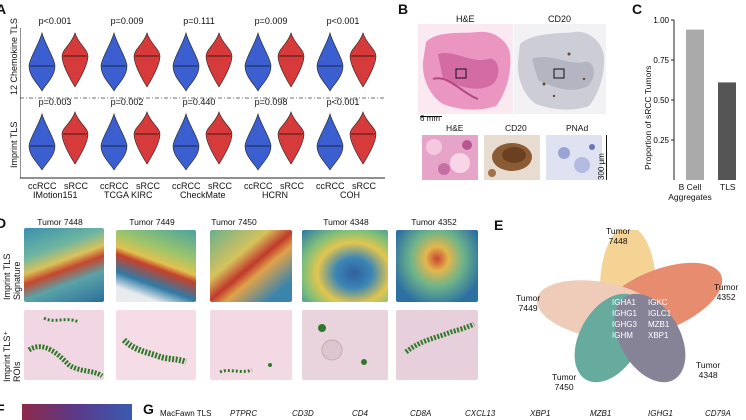  I want to click on d-tumor-3: Tumor 7450, so click(234, 222).